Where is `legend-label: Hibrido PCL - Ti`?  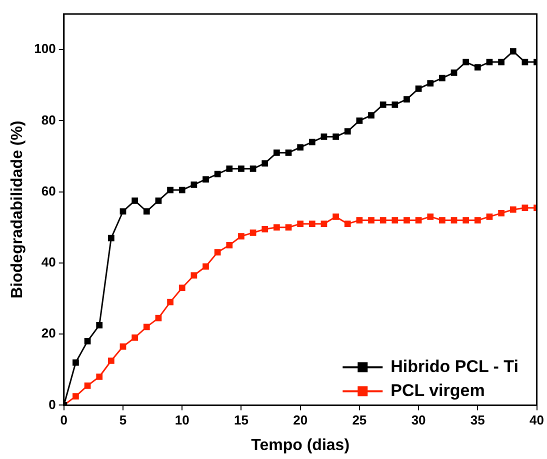
legend-label: Hibrido PCL - Ti is located at coordinates (454, 366).